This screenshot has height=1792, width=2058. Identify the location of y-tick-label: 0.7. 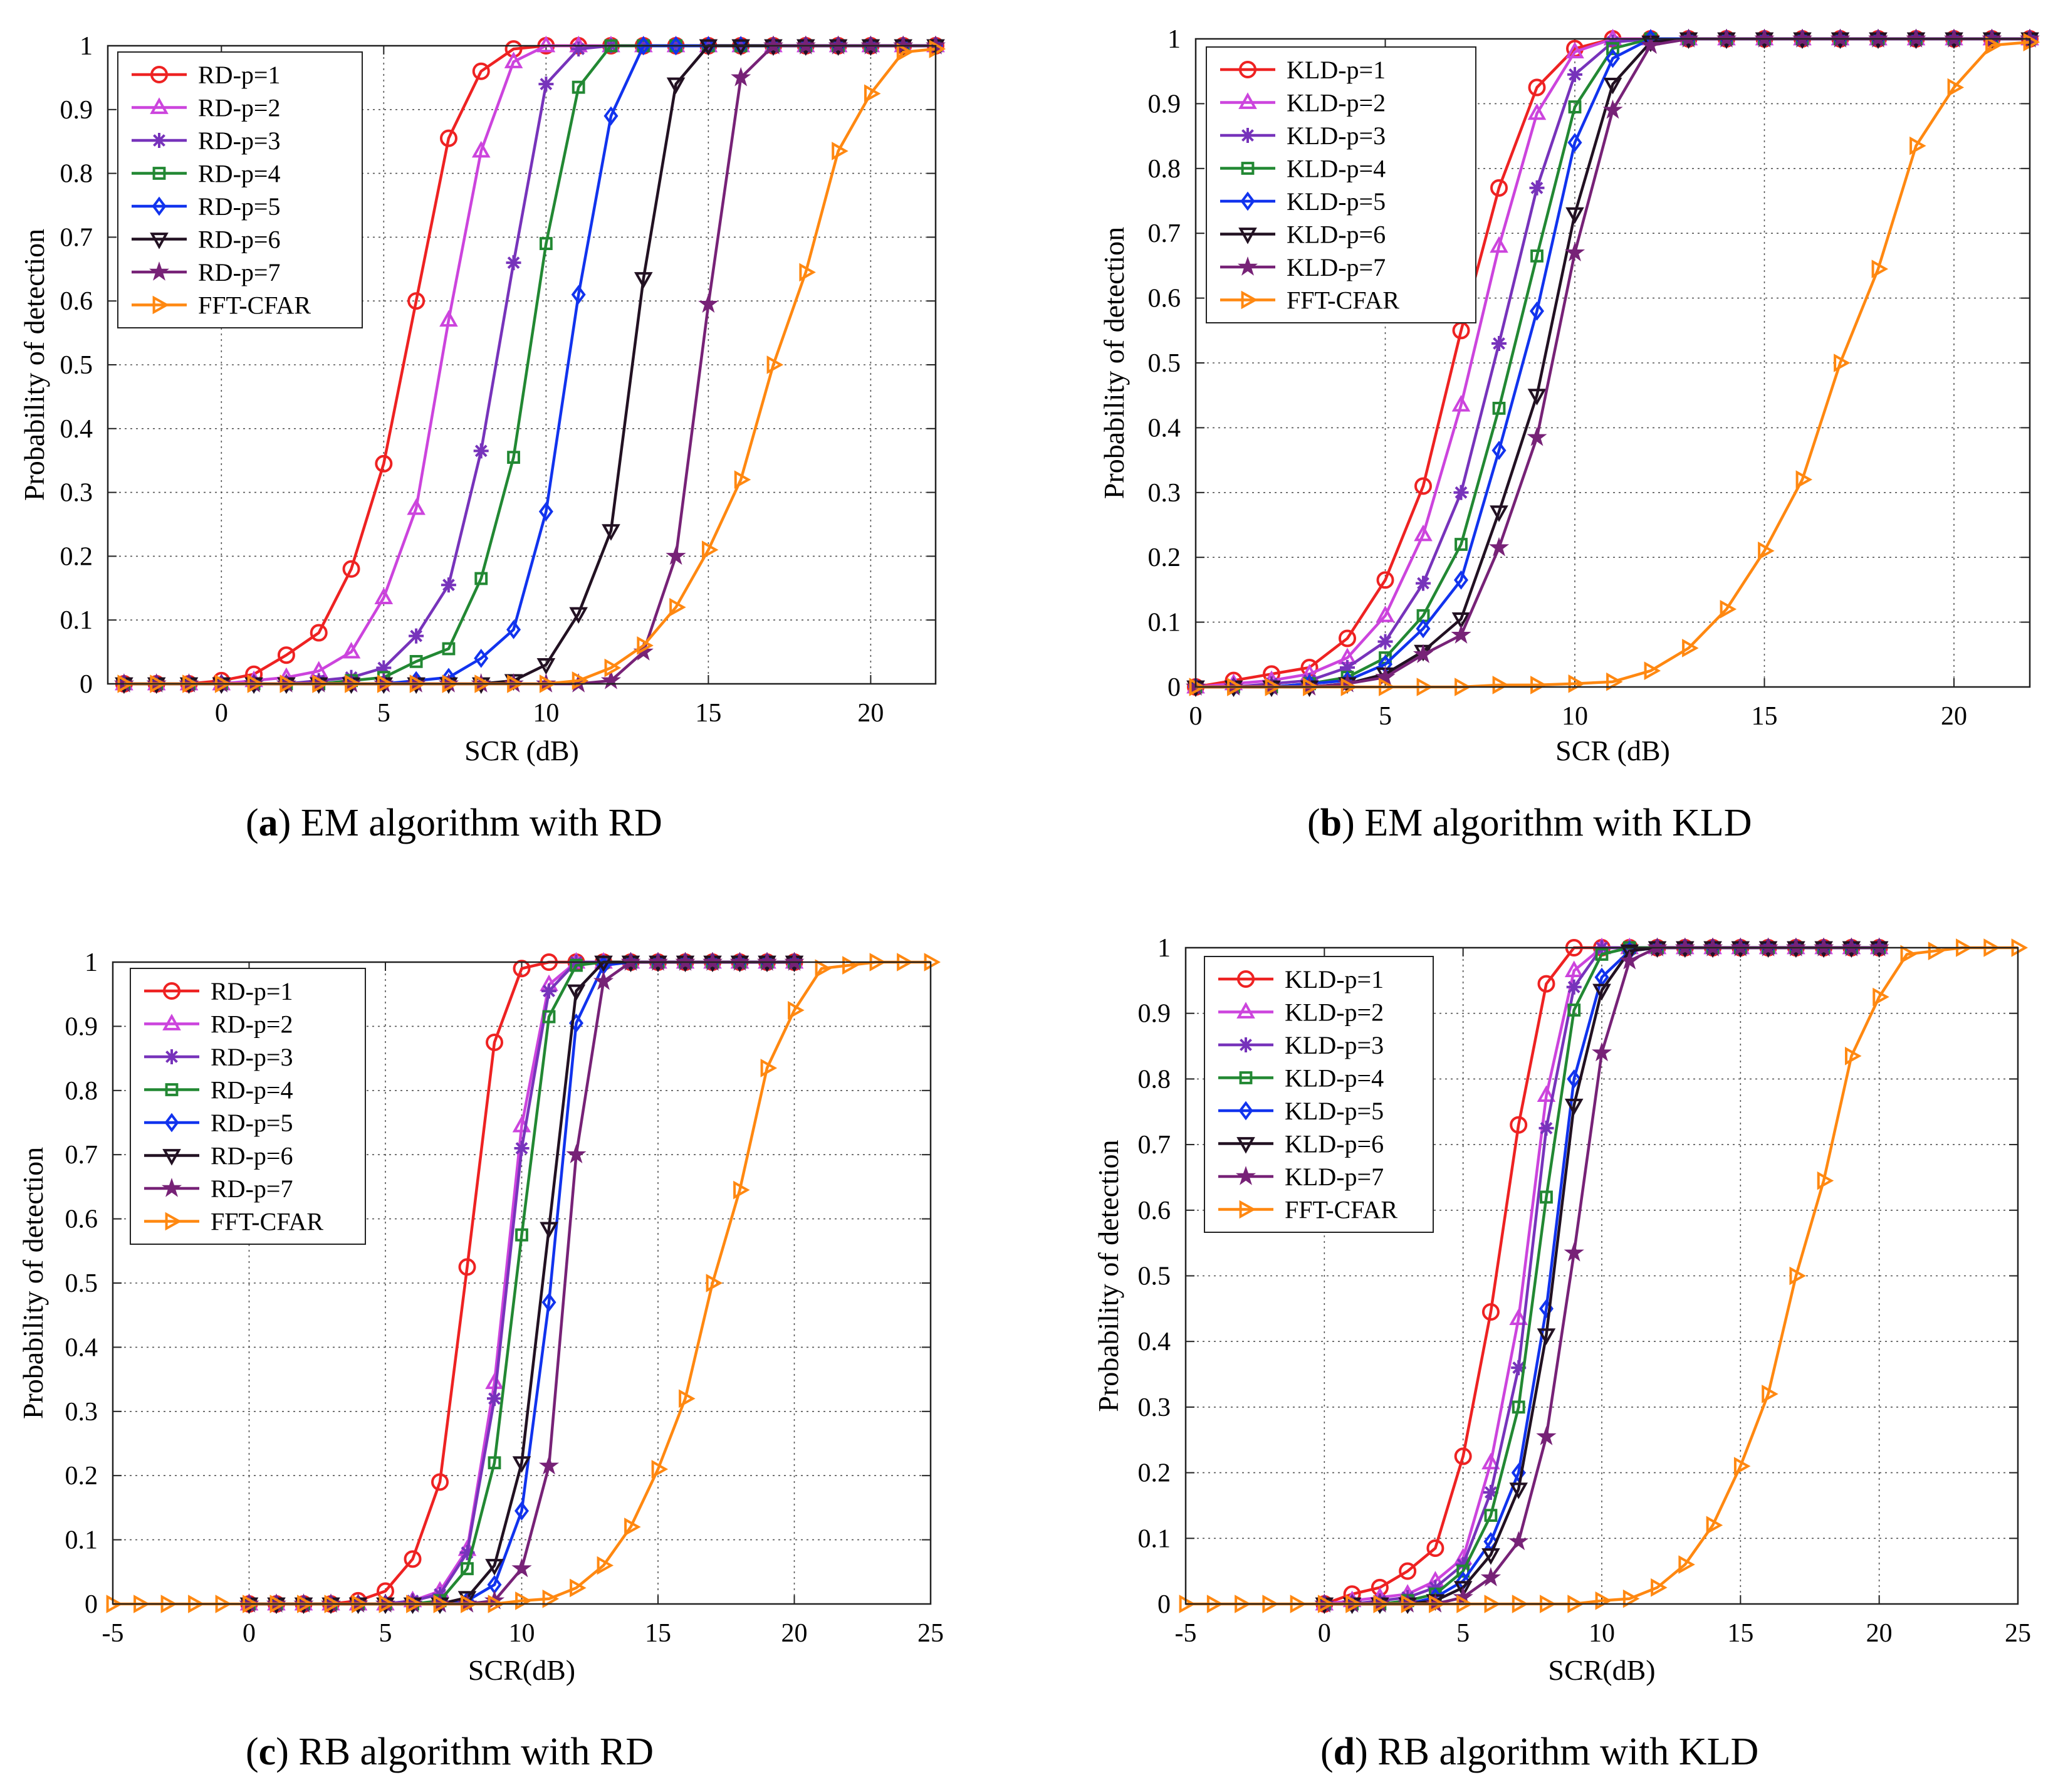
(1164, 234).